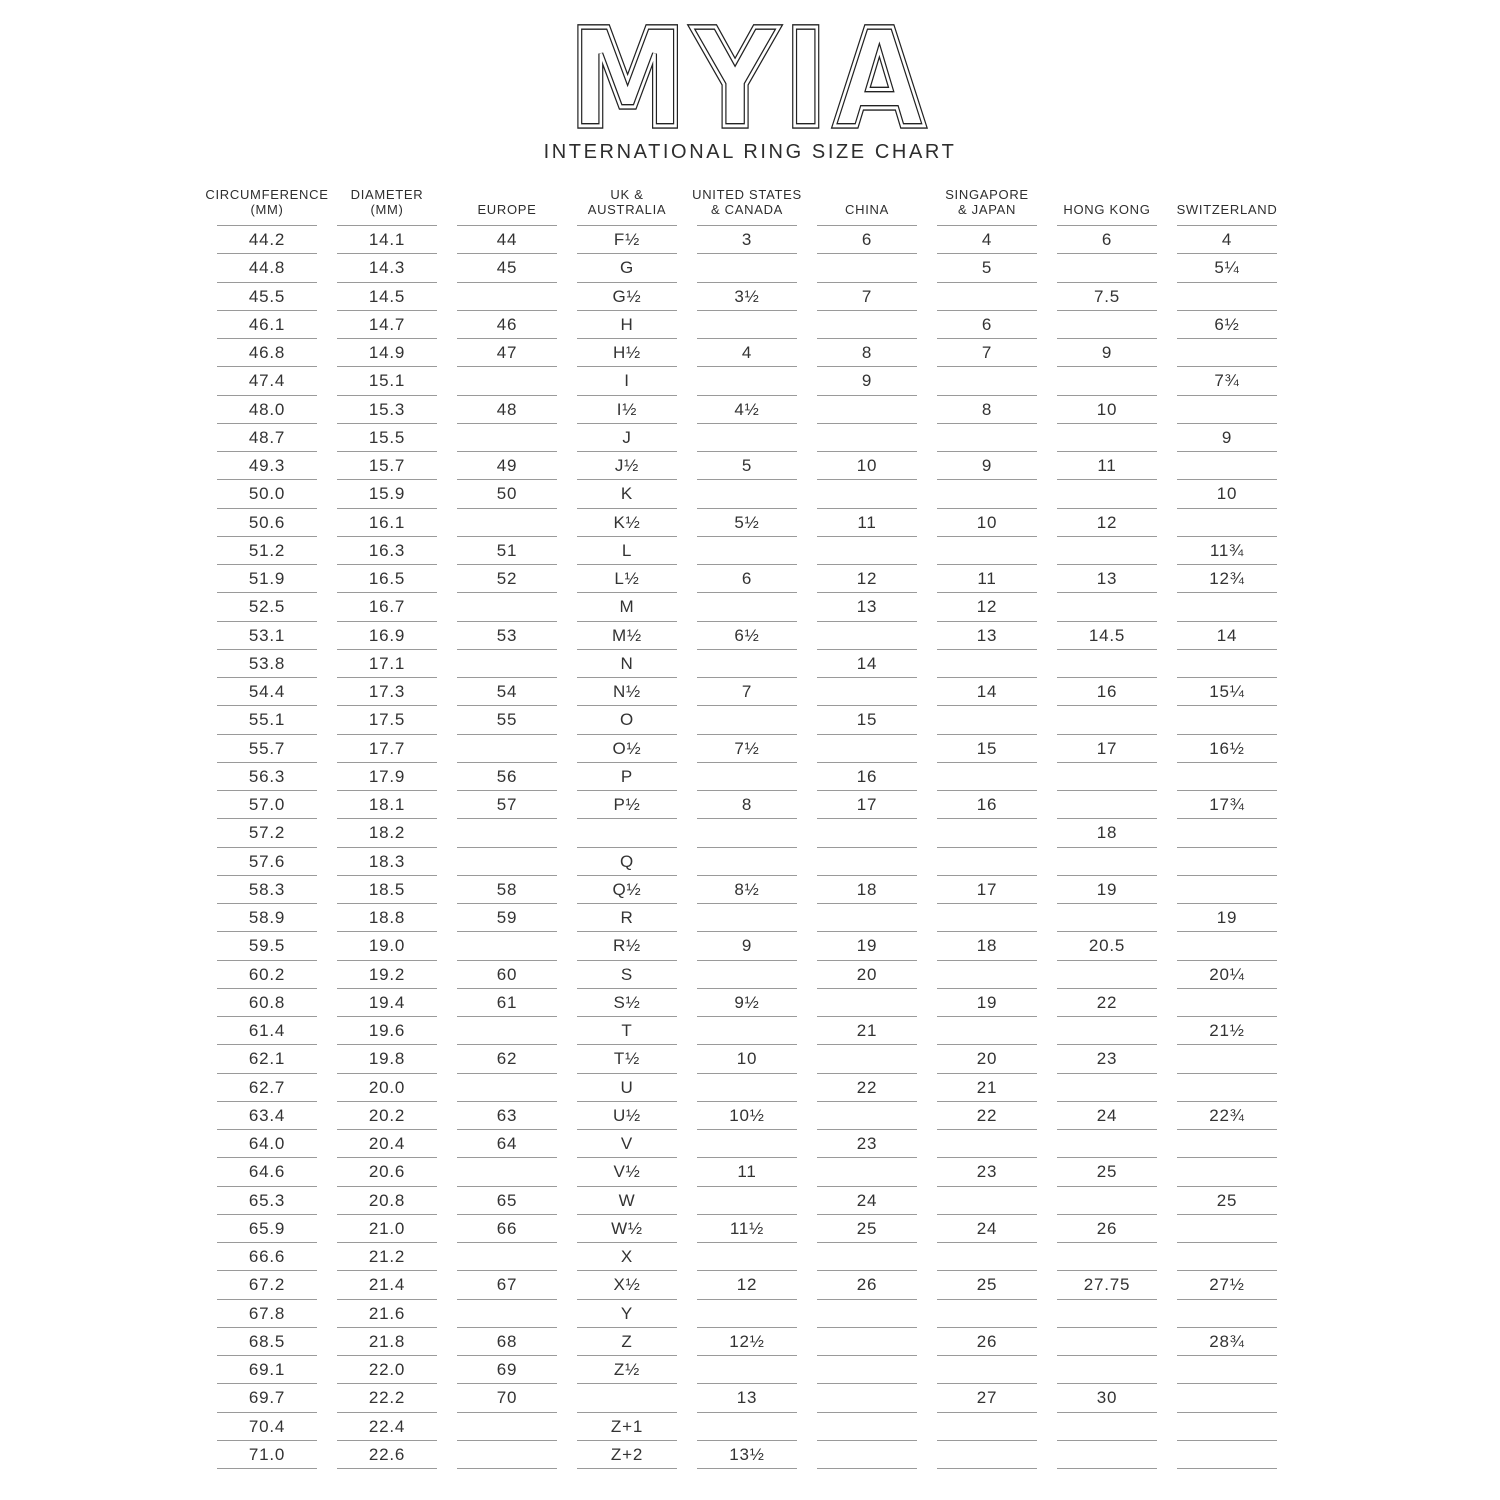 The image size is (1500, 1500). I want to click on table-cell-switzerland-row18, so click(1227, 720).